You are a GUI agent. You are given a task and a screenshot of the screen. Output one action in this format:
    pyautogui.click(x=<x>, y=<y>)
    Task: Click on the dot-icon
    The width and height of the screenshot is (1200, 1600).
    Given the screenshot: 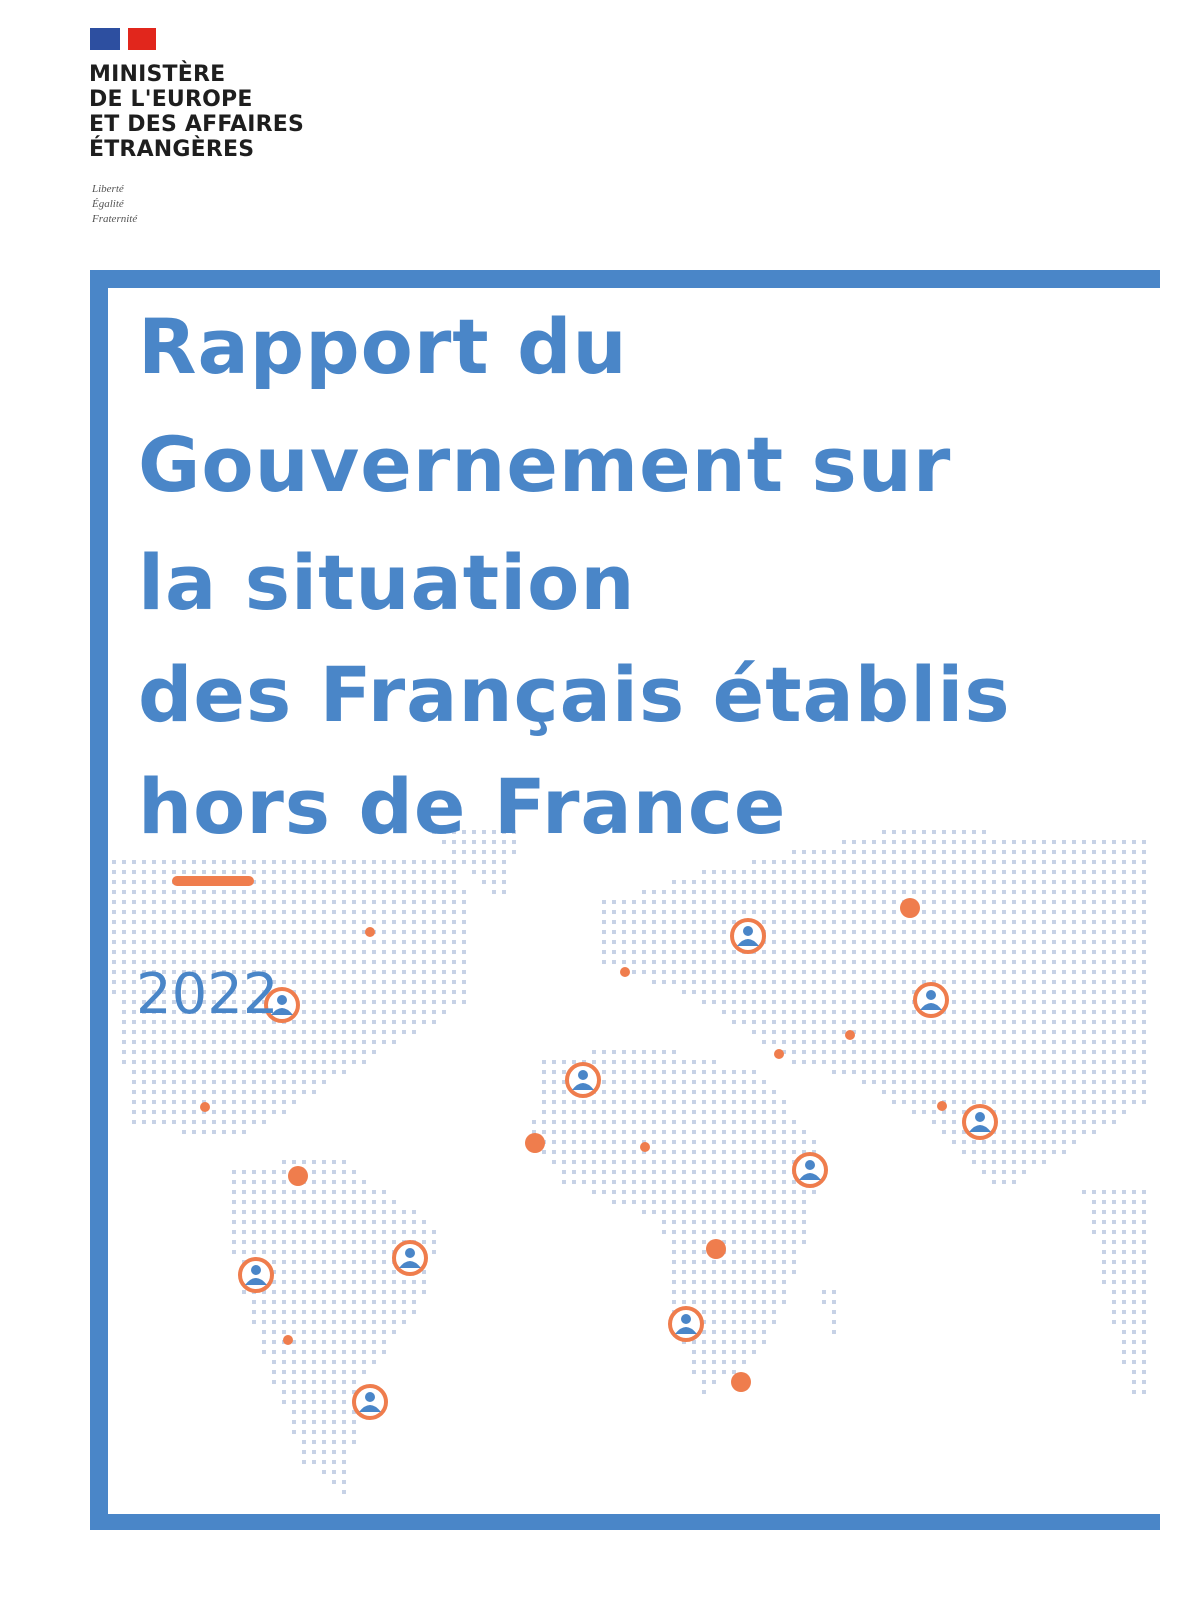 What is the action you would take?
    pyautogui.click(x=625, y=972)
    